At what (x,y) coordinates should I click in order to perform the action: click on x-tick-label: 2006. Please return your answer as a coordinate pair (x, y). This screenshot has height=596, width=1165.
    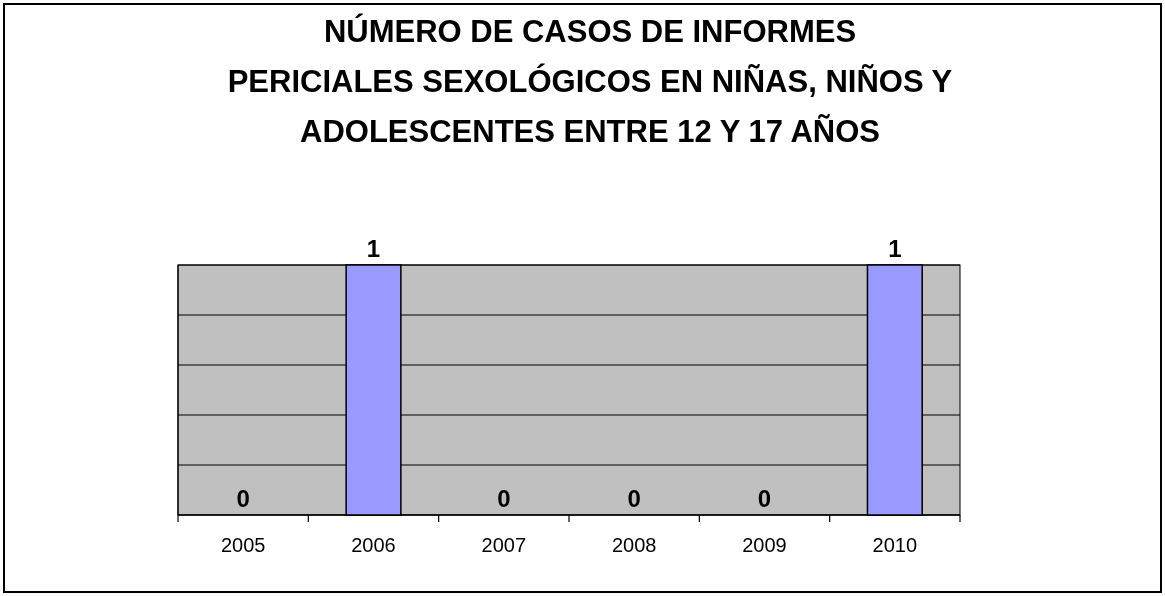
    Looking at the image, I should click on (373, 545).